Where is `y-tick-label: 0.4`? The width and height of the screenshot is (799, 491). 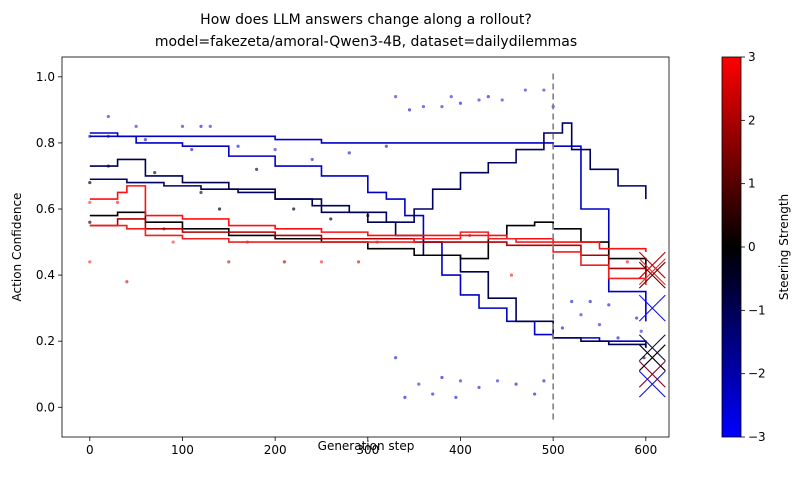
y-tick-label: 0.4 is located at coordinates (45, 275).